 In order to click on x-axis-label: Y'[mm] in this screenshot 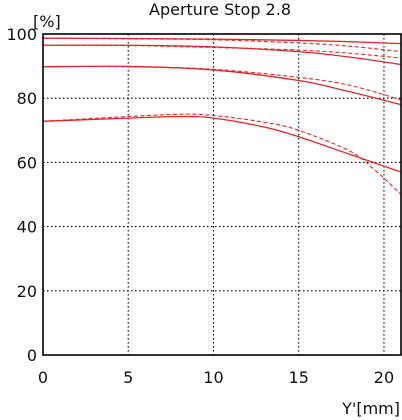, I will do `click(370, 408)`.